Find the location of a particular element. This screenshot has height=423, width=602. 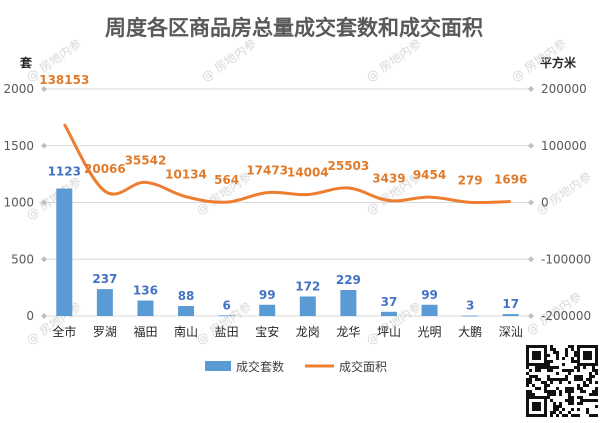

right-axis-ticks: -200000 -100000 0 100000 200000 is located at coordinates (566, 202).